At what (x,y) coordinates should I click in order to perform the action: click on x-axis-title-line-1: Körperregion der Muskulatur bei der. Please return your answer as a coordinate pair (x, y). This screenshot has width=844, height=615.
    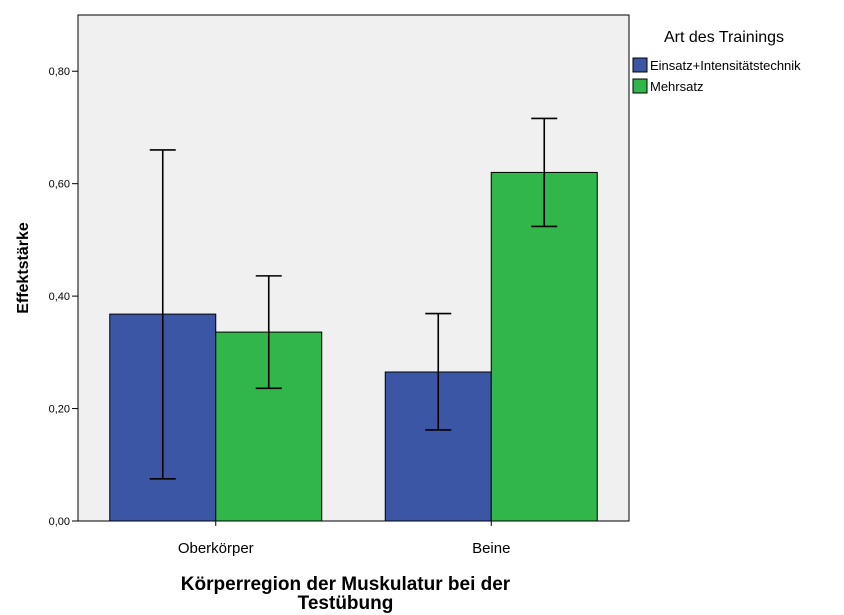
    Looking at the image, I should click on (346, 584).